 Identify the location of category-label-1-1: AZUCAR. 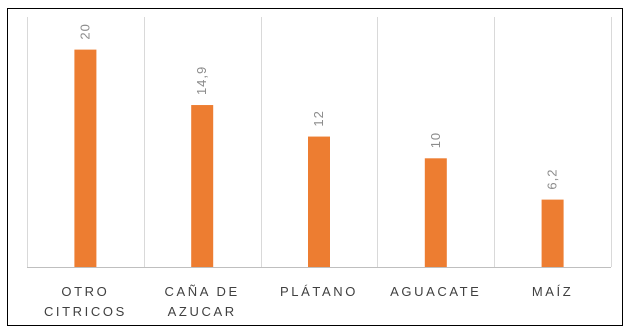
(202, 311).